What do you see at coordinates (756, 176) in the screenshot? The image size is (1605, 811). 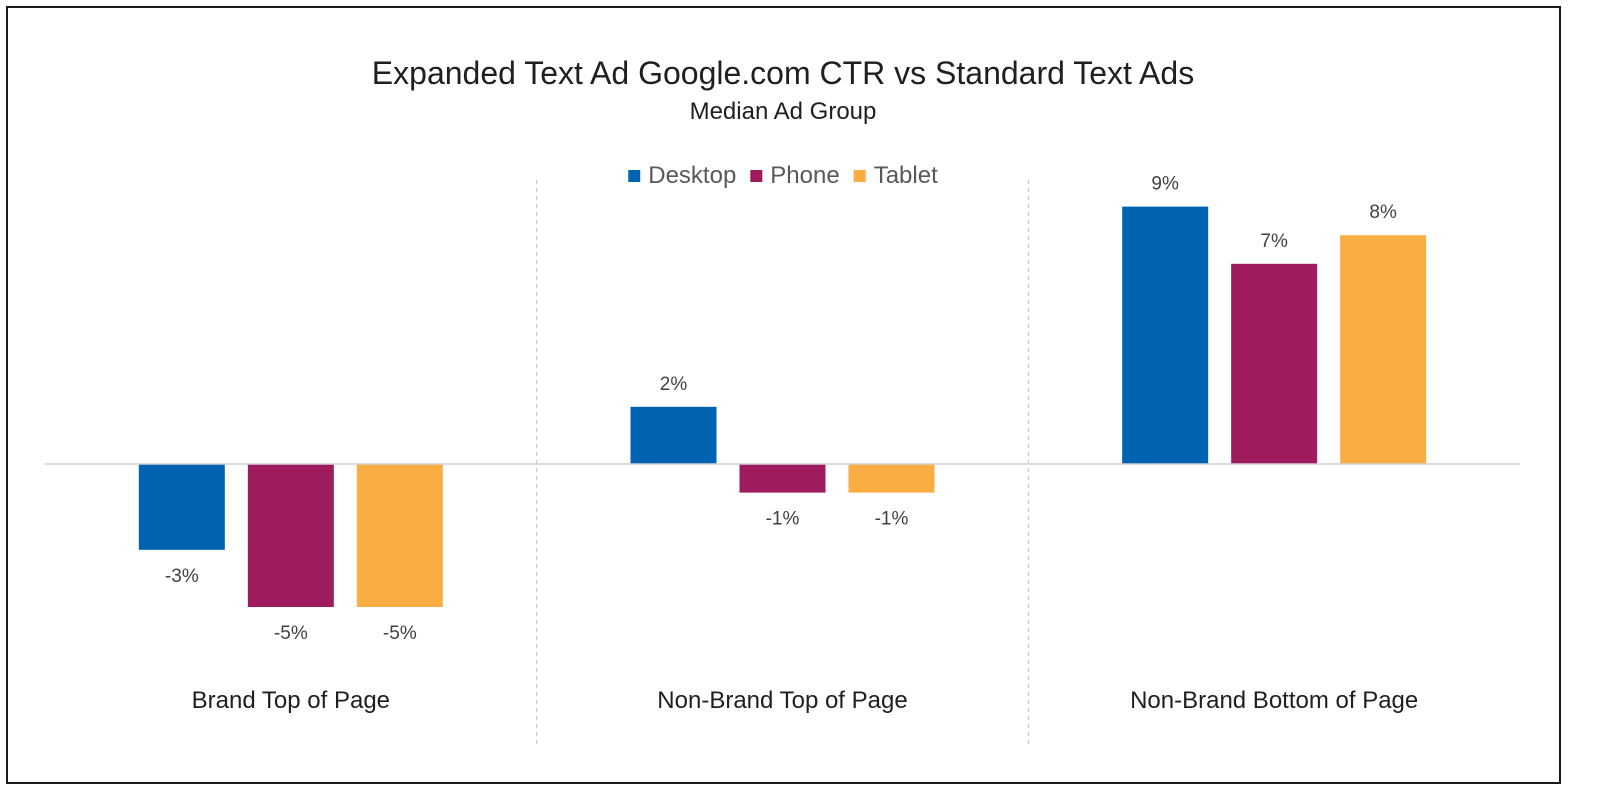 I see `legend-swatch-phone` at bounding box center [756, 176].